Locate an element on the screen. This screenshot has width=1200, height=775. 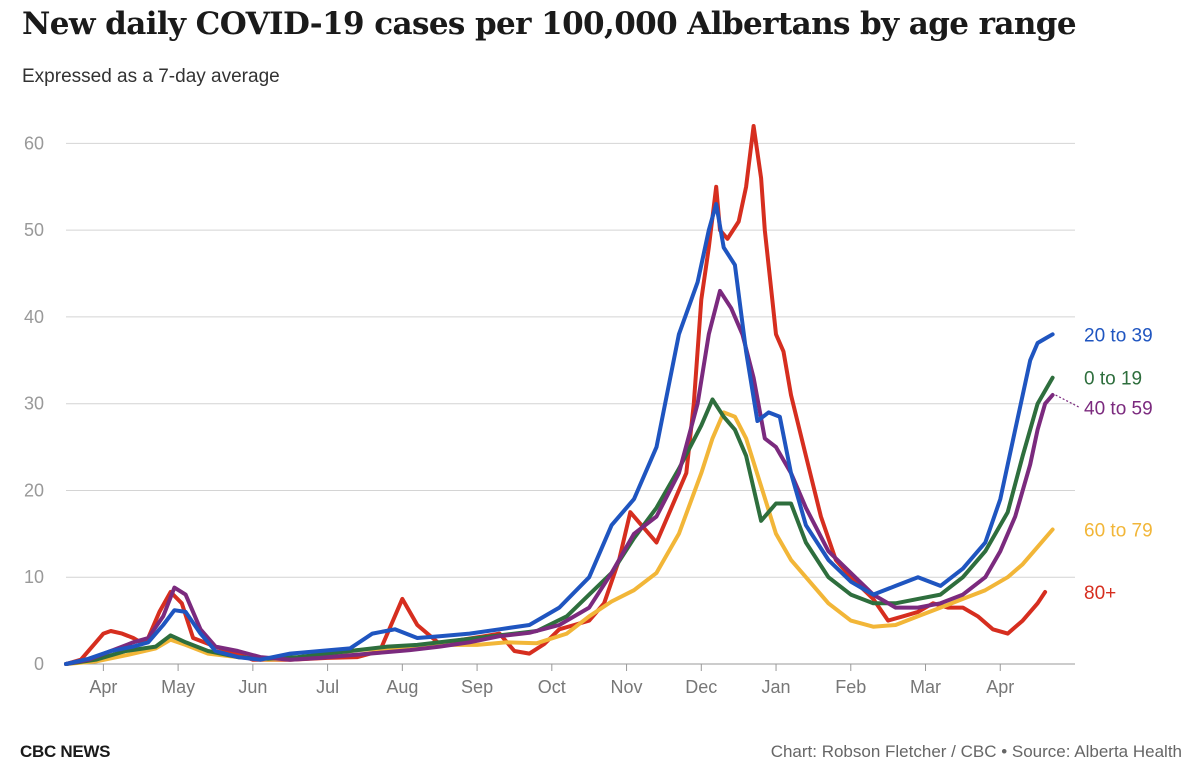
y-tick-label: 0 is located at coordinates (39, 664).